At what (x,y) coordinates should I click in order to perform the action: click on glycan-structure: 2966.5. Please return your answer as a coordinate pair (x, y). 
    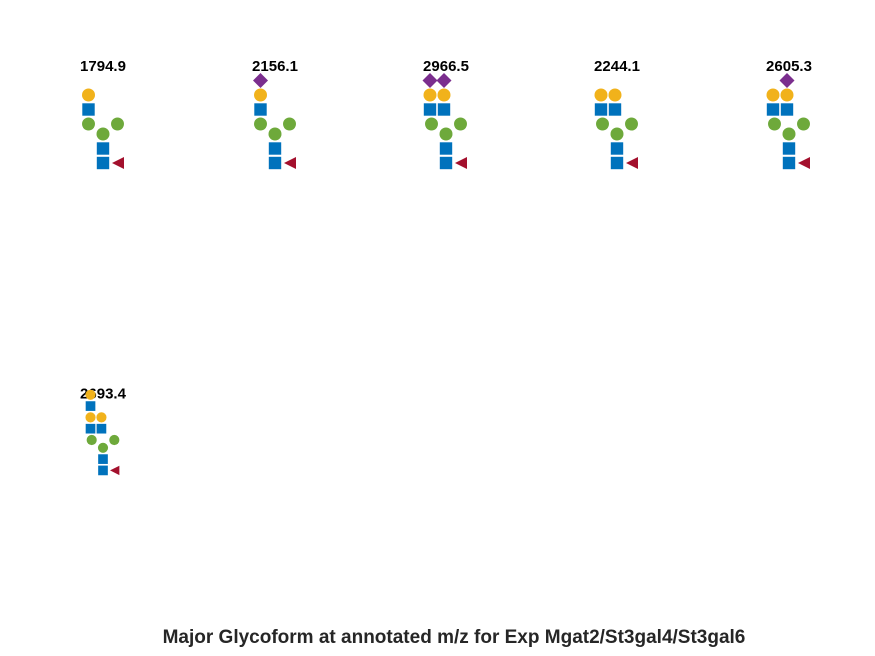
    Looking at the image, I should click on (445, 114).